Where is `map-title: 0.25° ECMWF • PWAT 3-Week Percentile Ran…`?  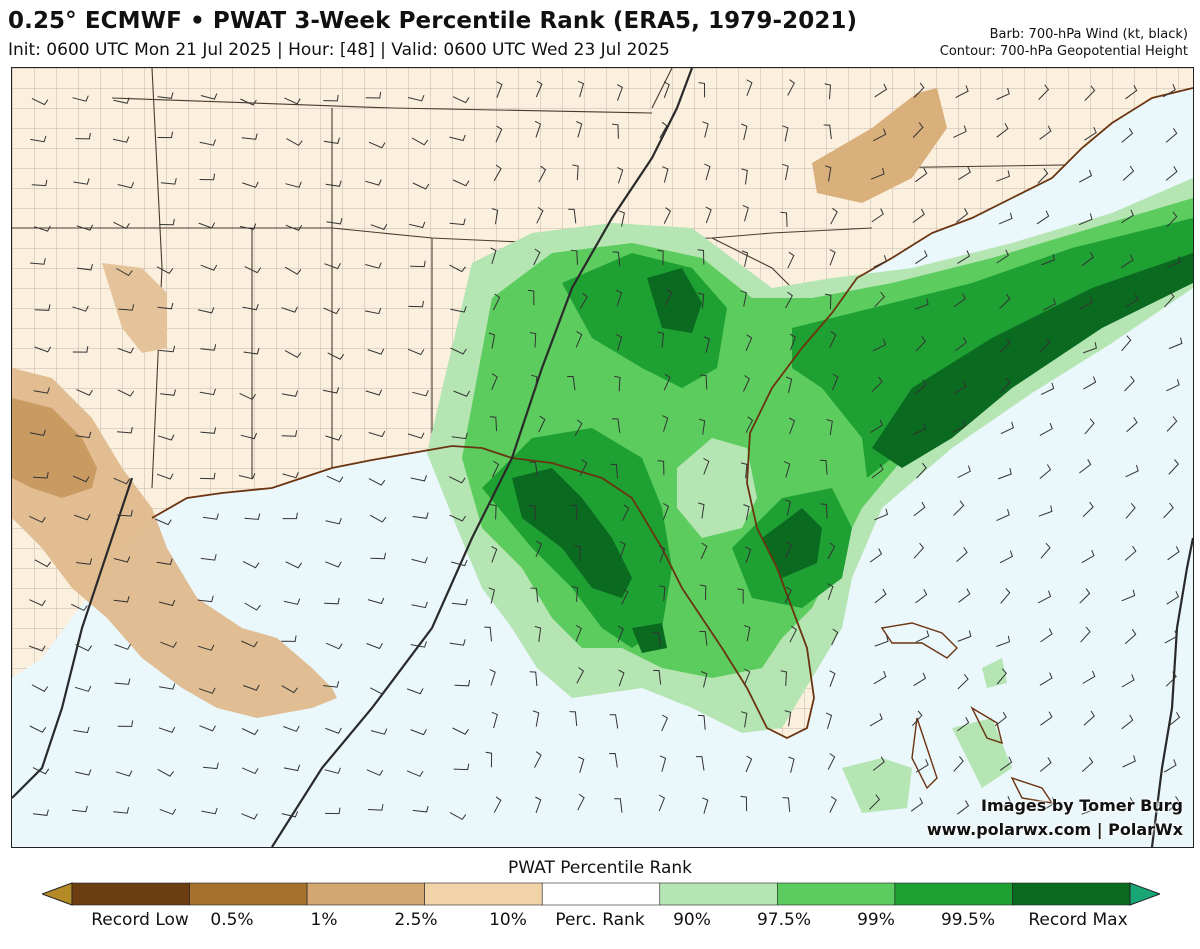
map-title: 0.25° ECMWF • PWAT 3-Week Percentile Ran… is located at coordinates (433, 21).